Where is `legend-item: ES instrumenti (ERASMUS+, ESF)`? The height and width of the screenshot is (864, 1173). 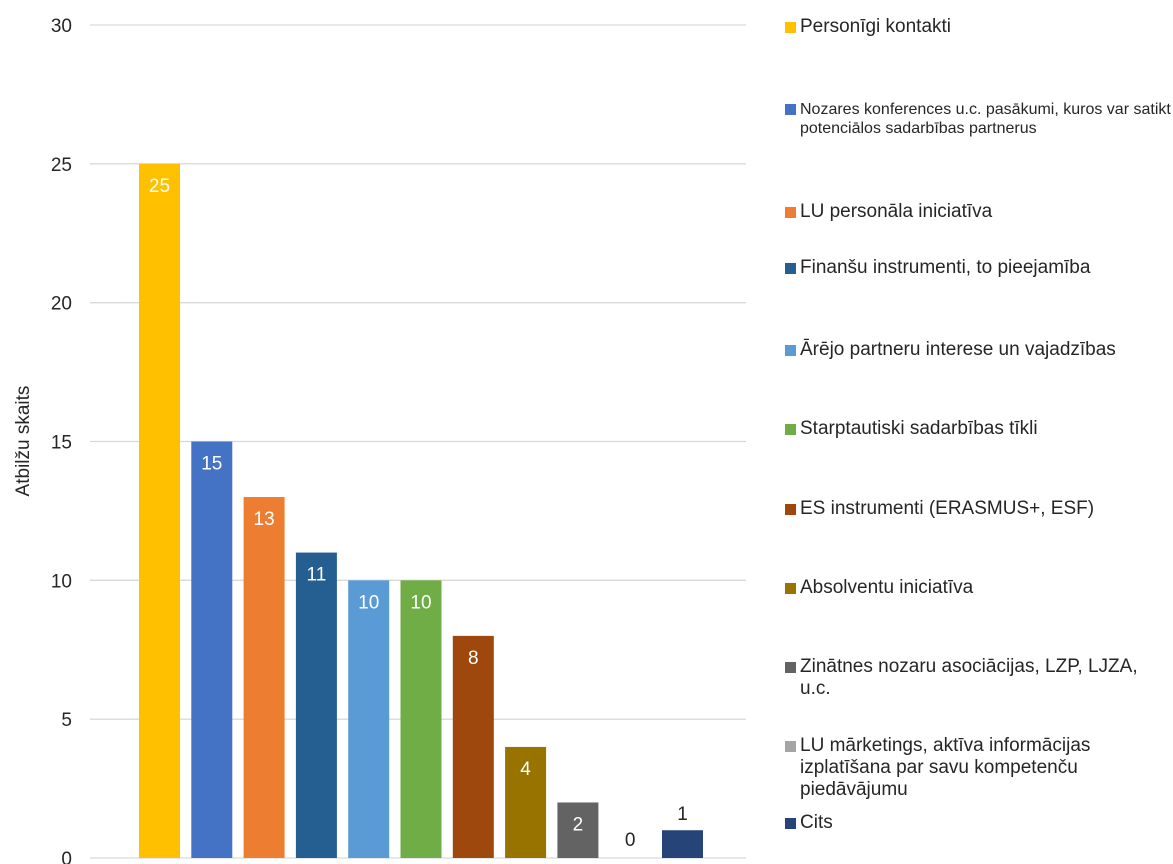
legend-item: ES instrumenti (ERASMUS+, ESF) is located at coordinates (979, 509).